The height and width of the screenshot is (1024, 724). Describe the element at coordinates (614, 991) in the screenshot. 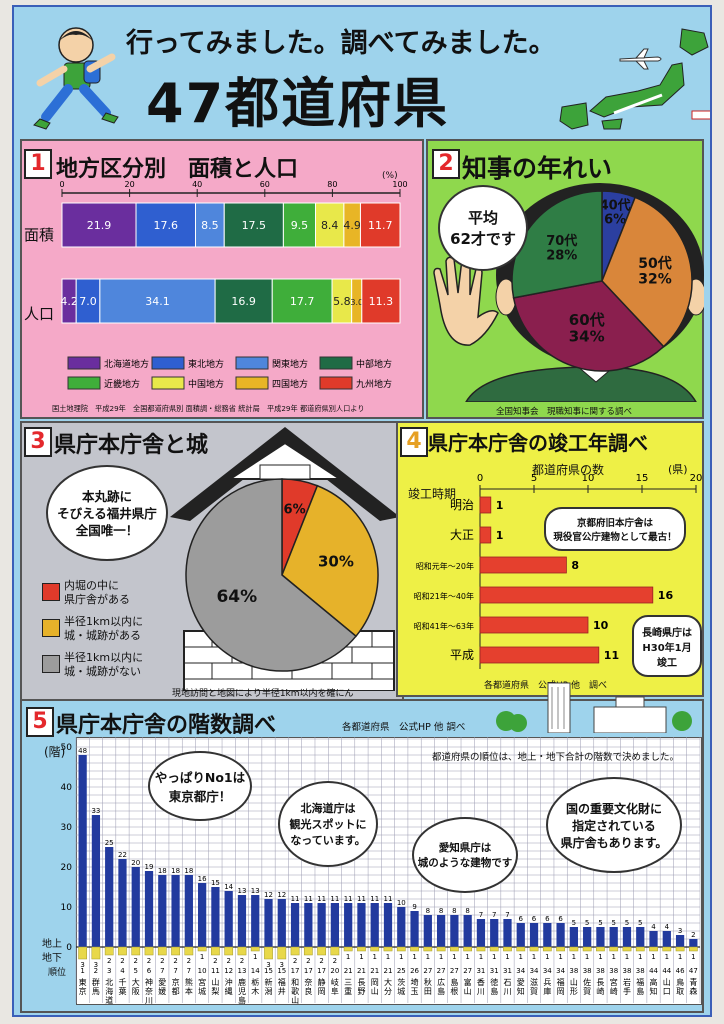

I see `s5-prefecture-label: 崎` at that location.